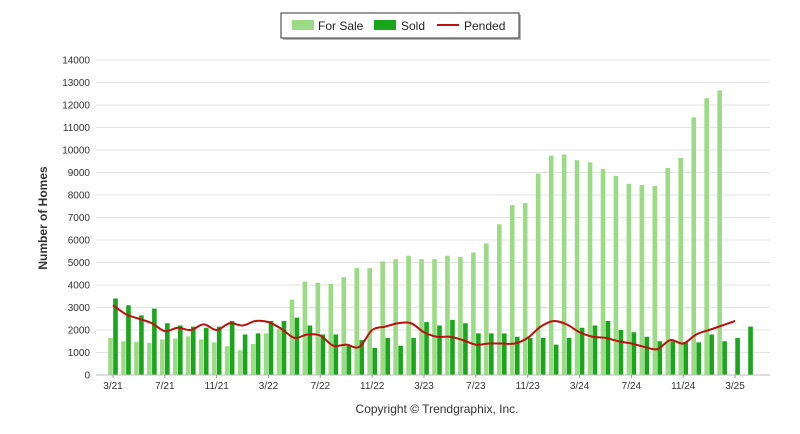 The height and width of the screenshot is (434, 800). What do you see at coordinates (385, 25) in the screenshot?
I see `legend-swatch-sold` at bounding box center [385, 25].